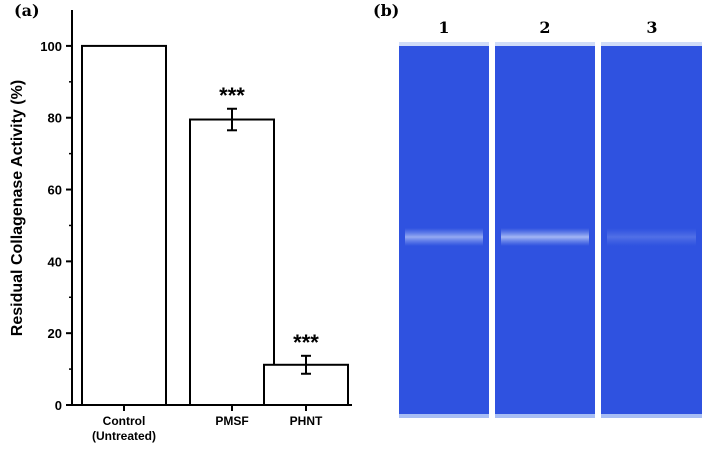 This screenshot has height=459, width=709. I want to click on category-label: PMSF, so click(231, 421).